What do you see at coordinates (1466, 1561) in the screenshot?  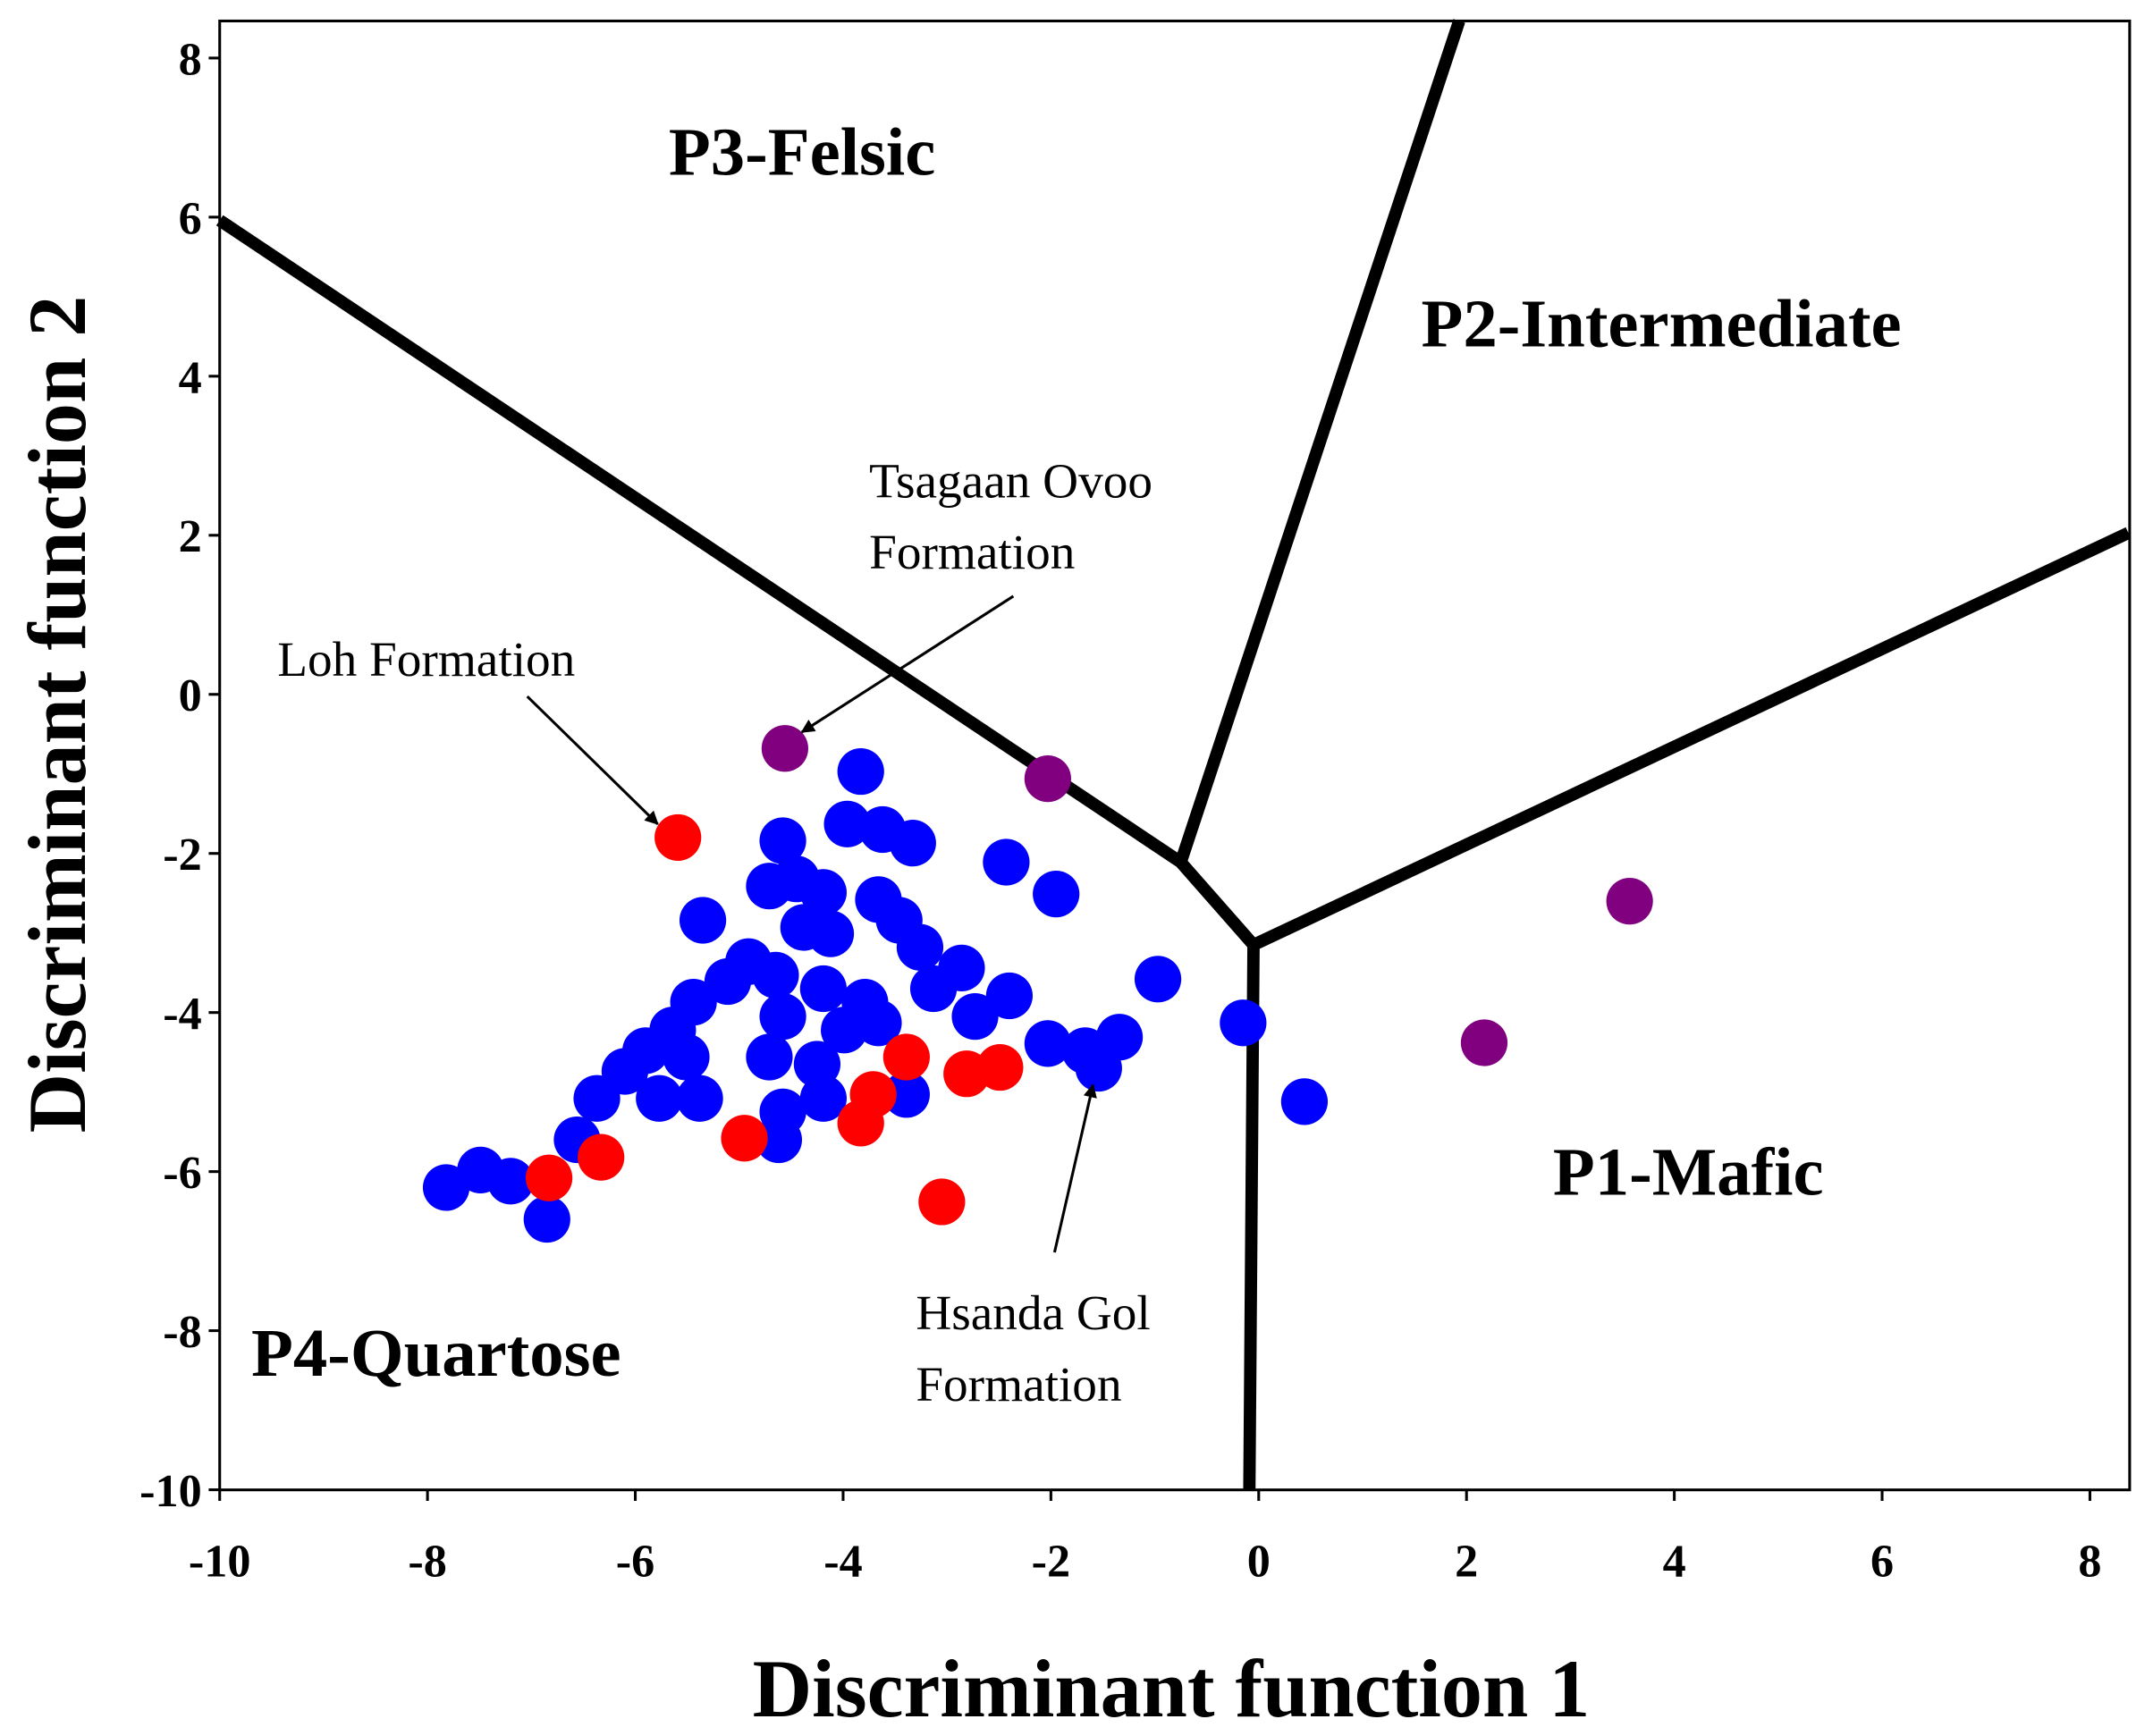 I see `x-tick-label: 2` at bounding box center [1466, 1561].